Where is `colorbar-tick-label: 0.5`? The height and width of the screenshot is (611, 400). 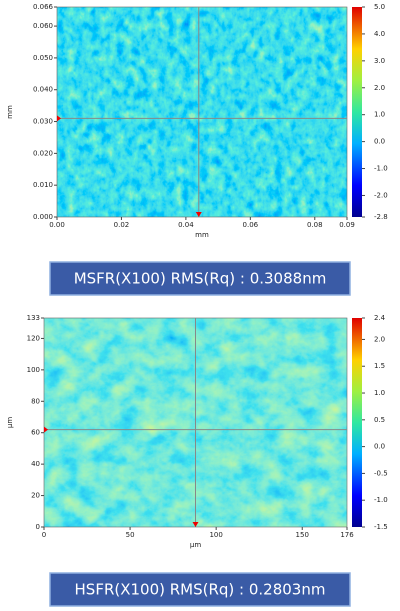 colorbar-tick-label: 0.5 is located at coordinates (379, 420).